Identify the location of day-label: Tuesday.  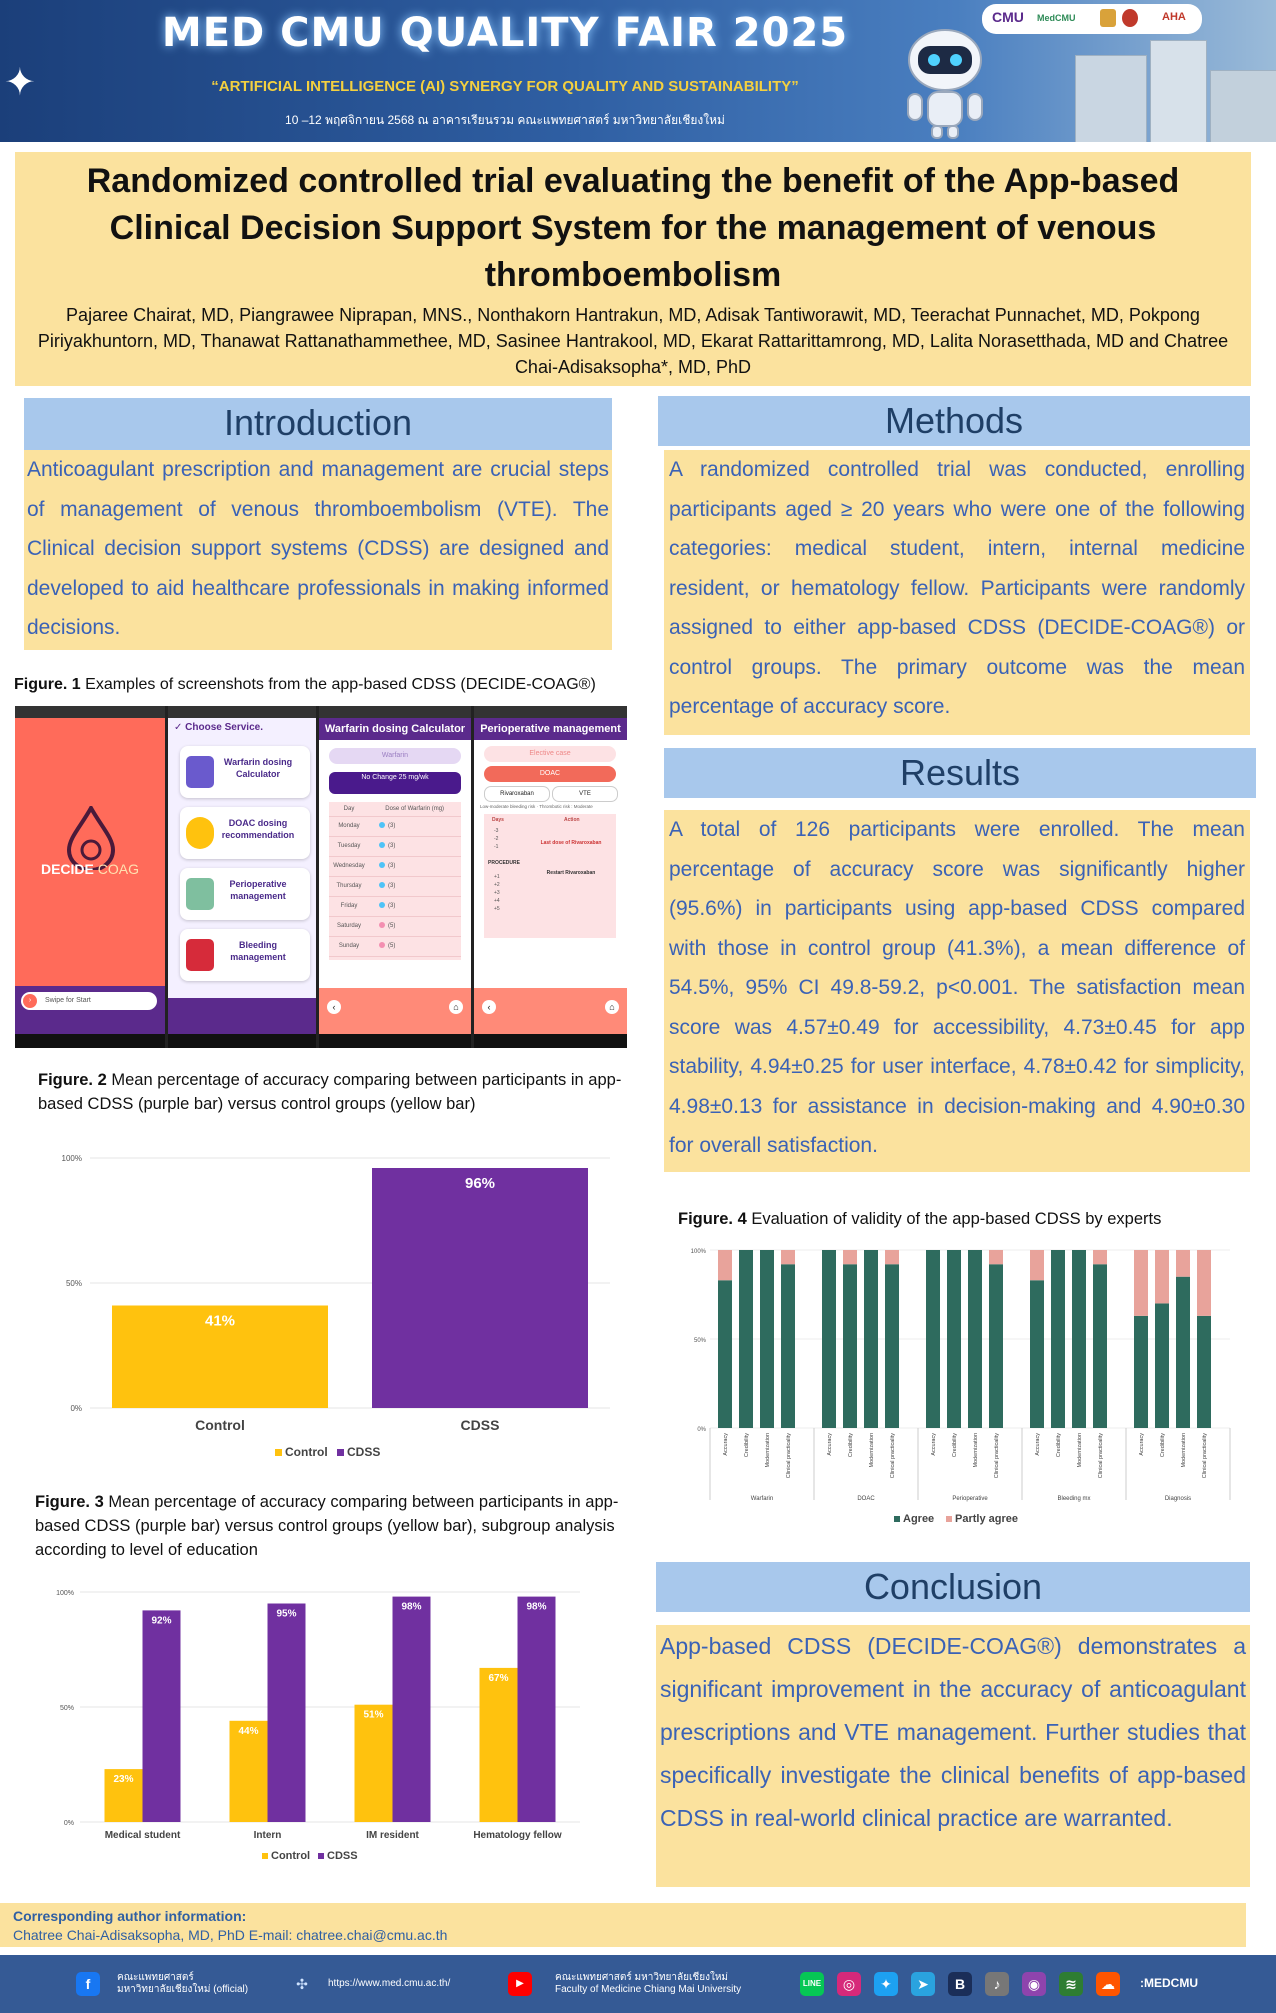
(349, 846).